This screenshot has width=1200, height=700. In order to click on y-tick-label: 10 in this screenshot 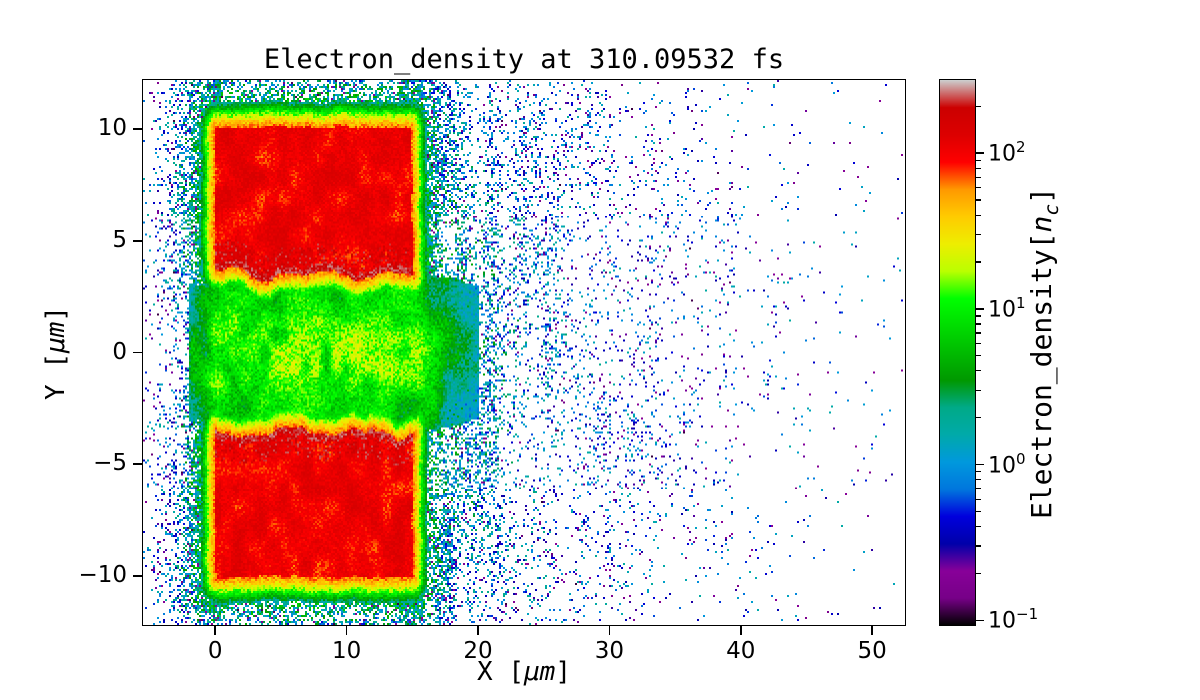, I will do `click(112, 128)`.